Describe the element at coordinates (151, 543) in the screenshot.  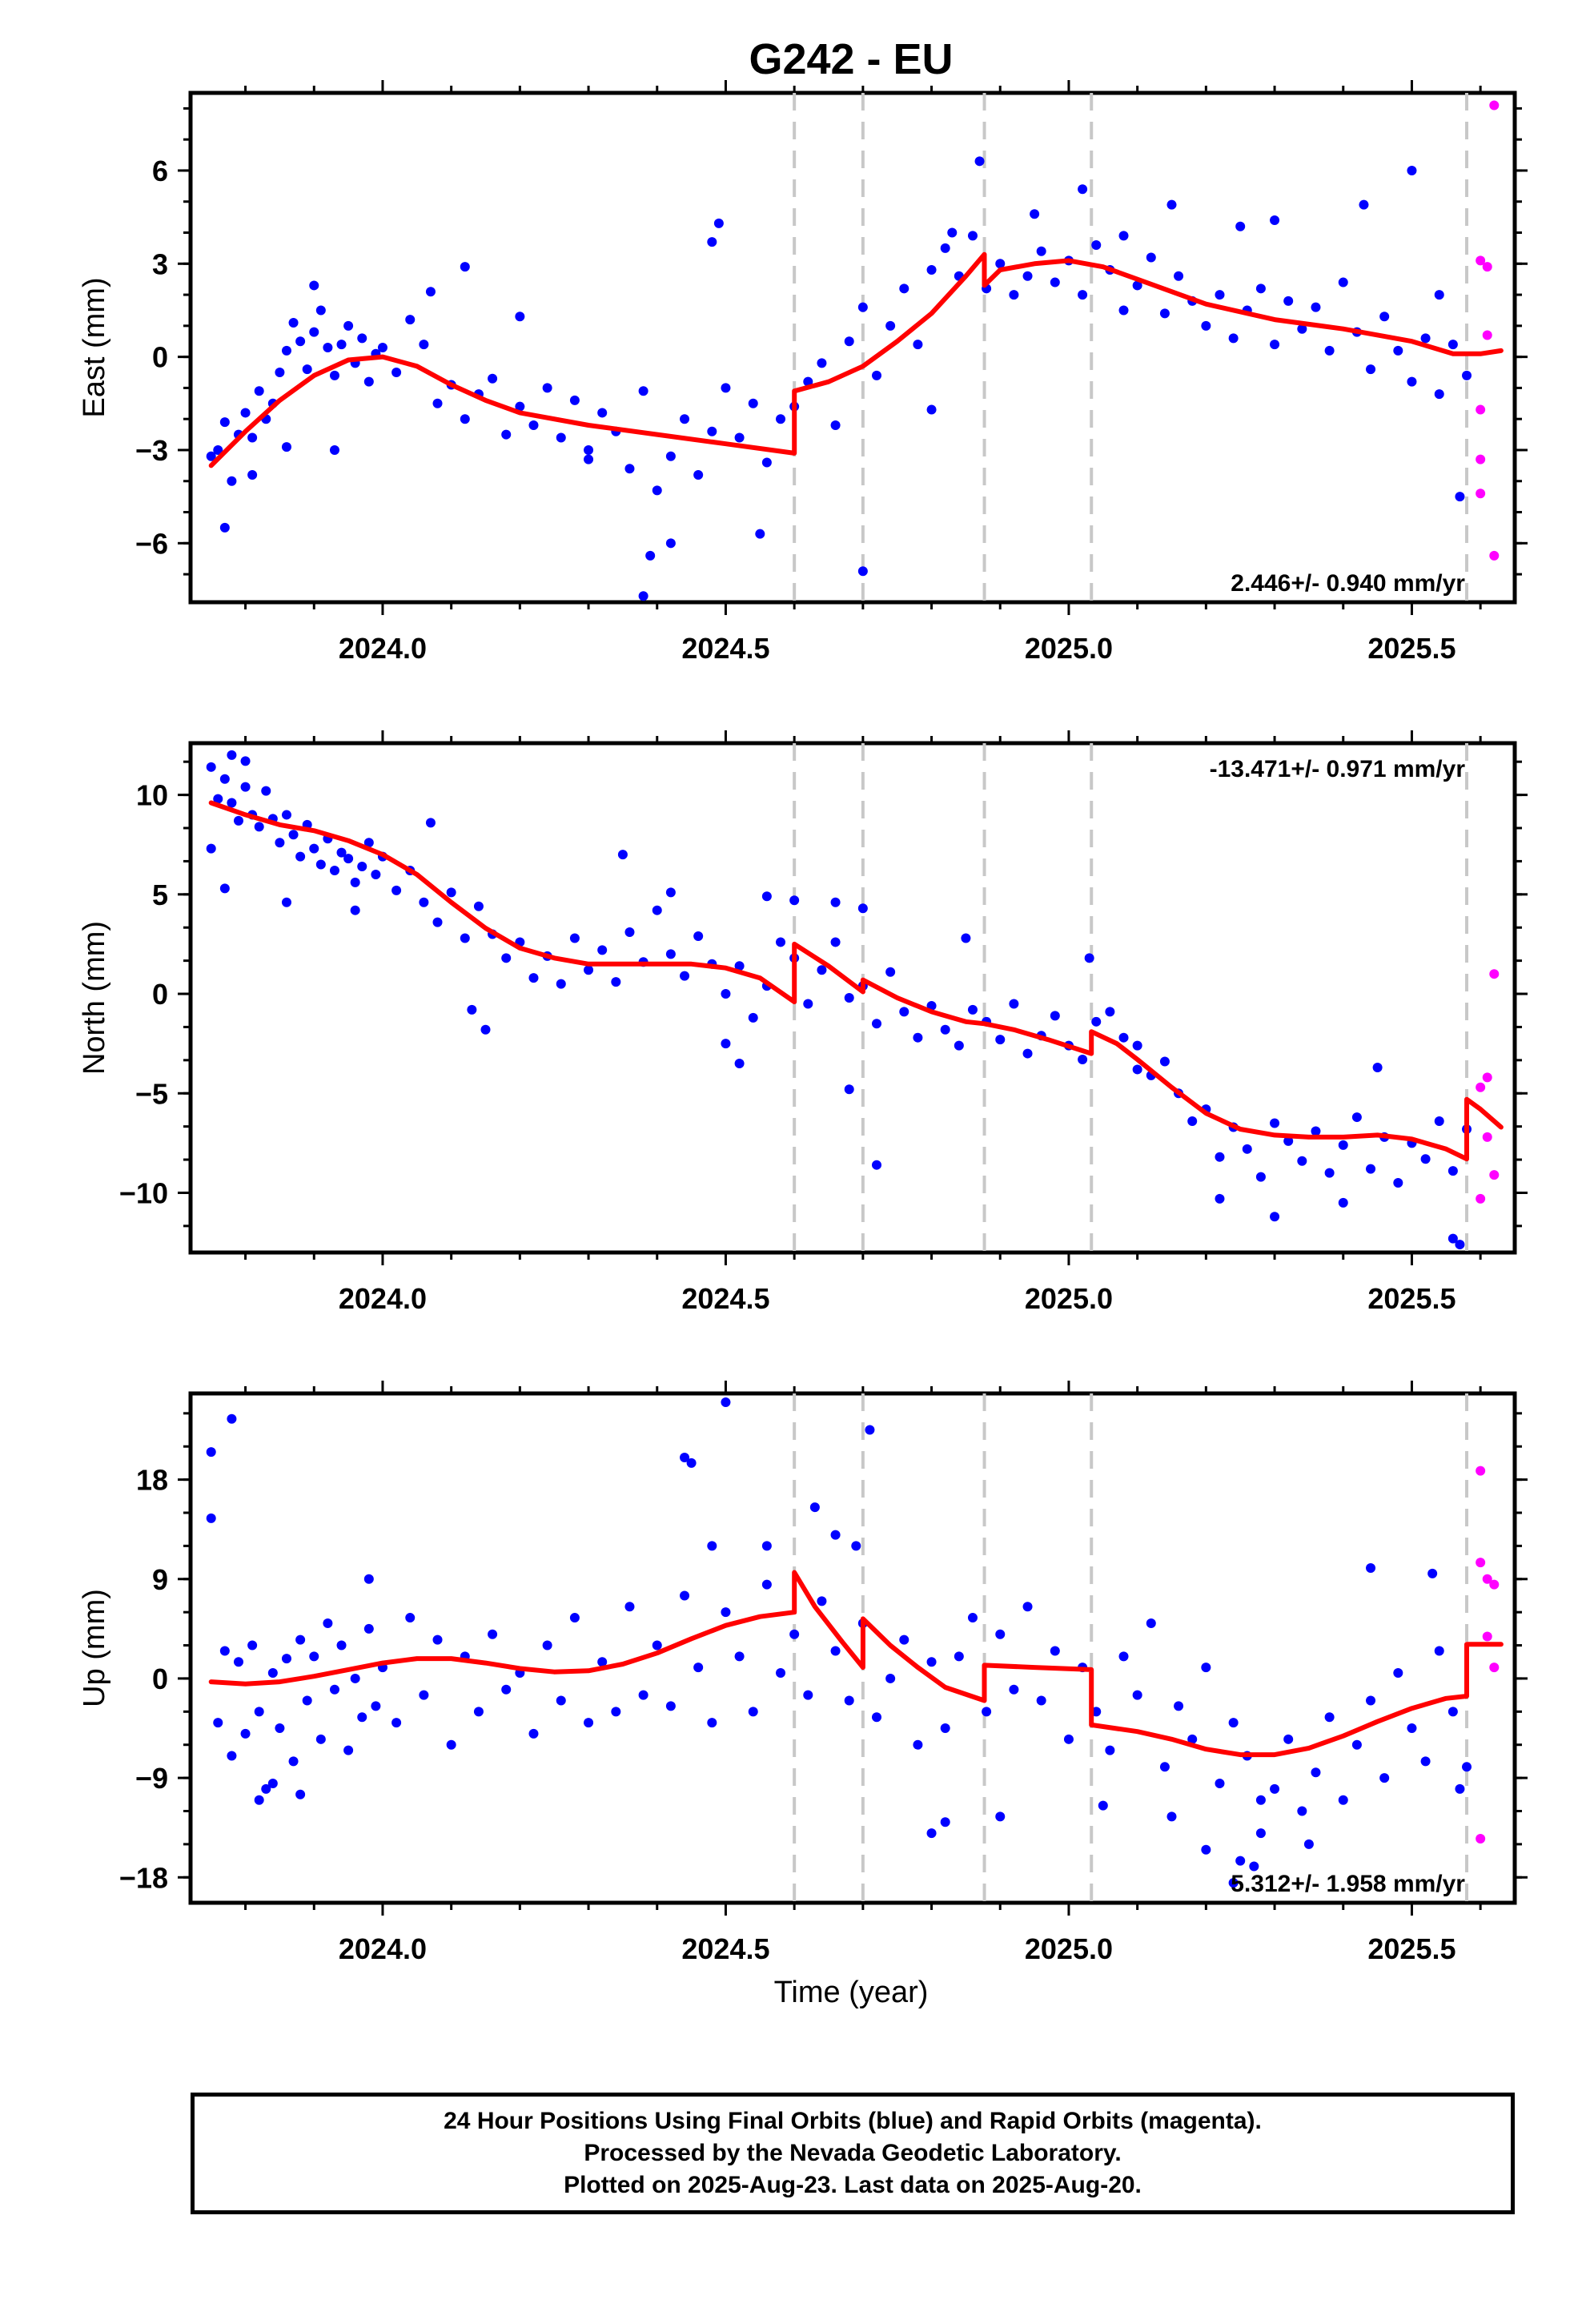
I see `east-y-tick-label: −6` at that location.